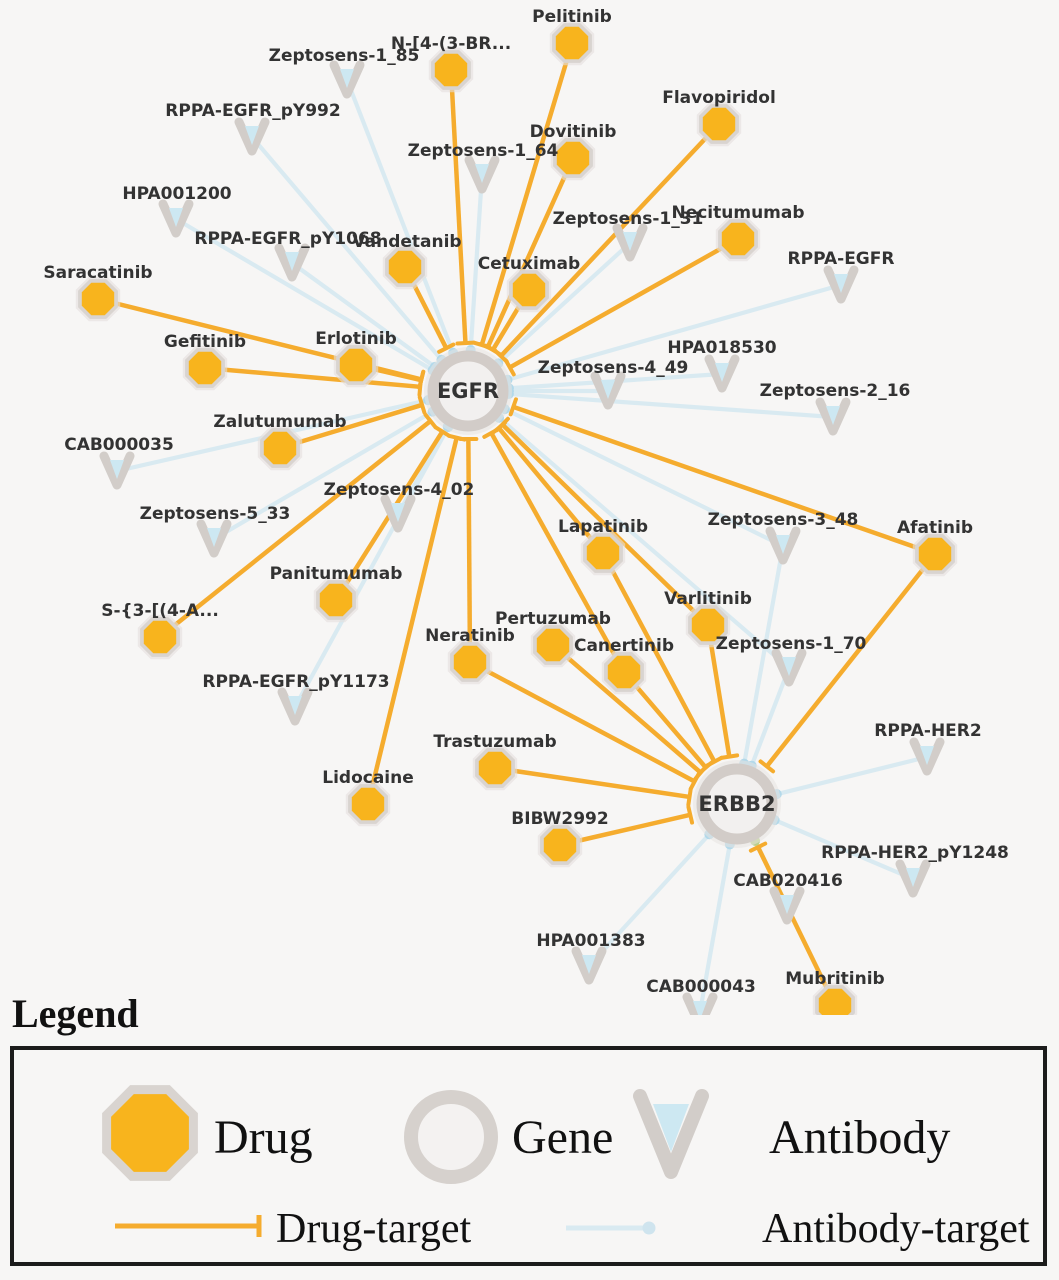  Describe the element at coordinates (721, 348) in the screenshot. I see `node-label-hpa018530: HPA018530` at that location.